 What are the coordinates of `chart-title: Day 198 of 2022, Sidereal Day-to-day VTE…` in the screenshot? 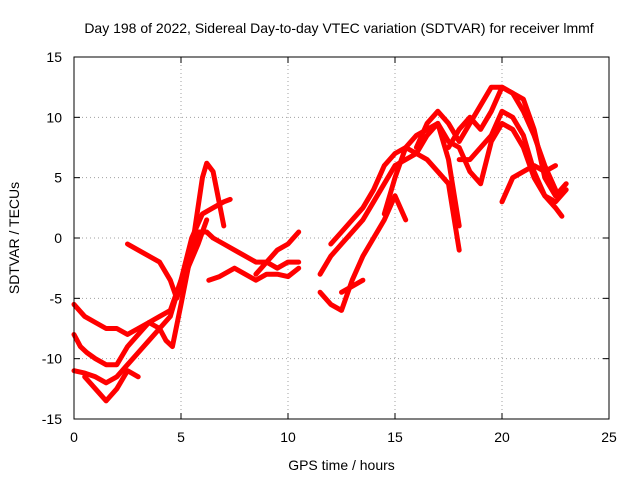 It's located at (338, 28).